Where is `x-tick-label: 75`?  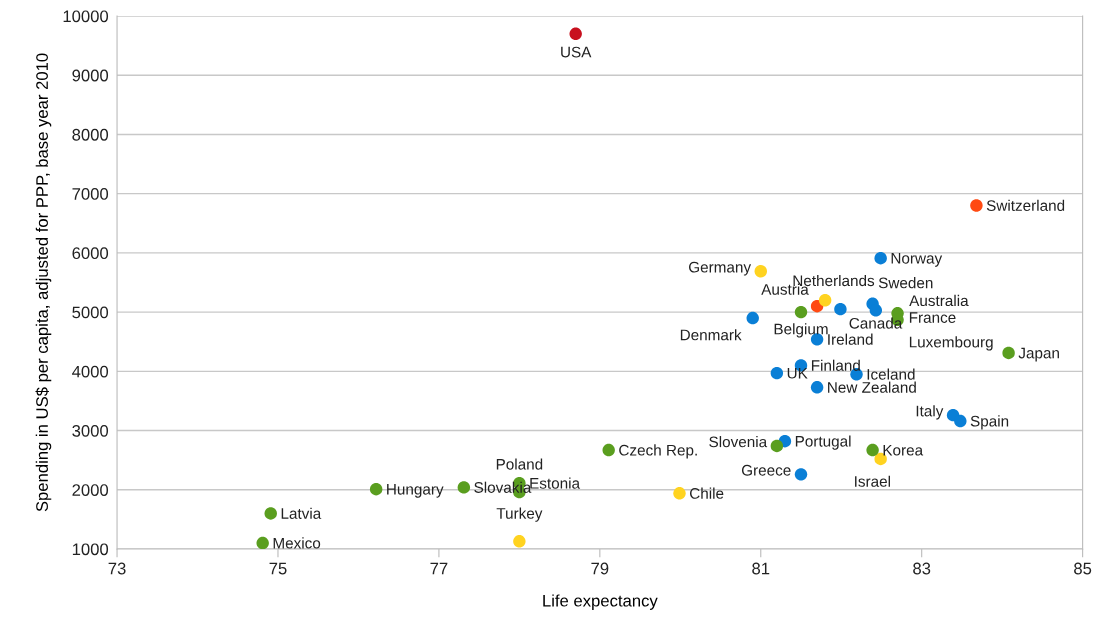 x-tick-label: 75 is located at coordinates (278, 568).